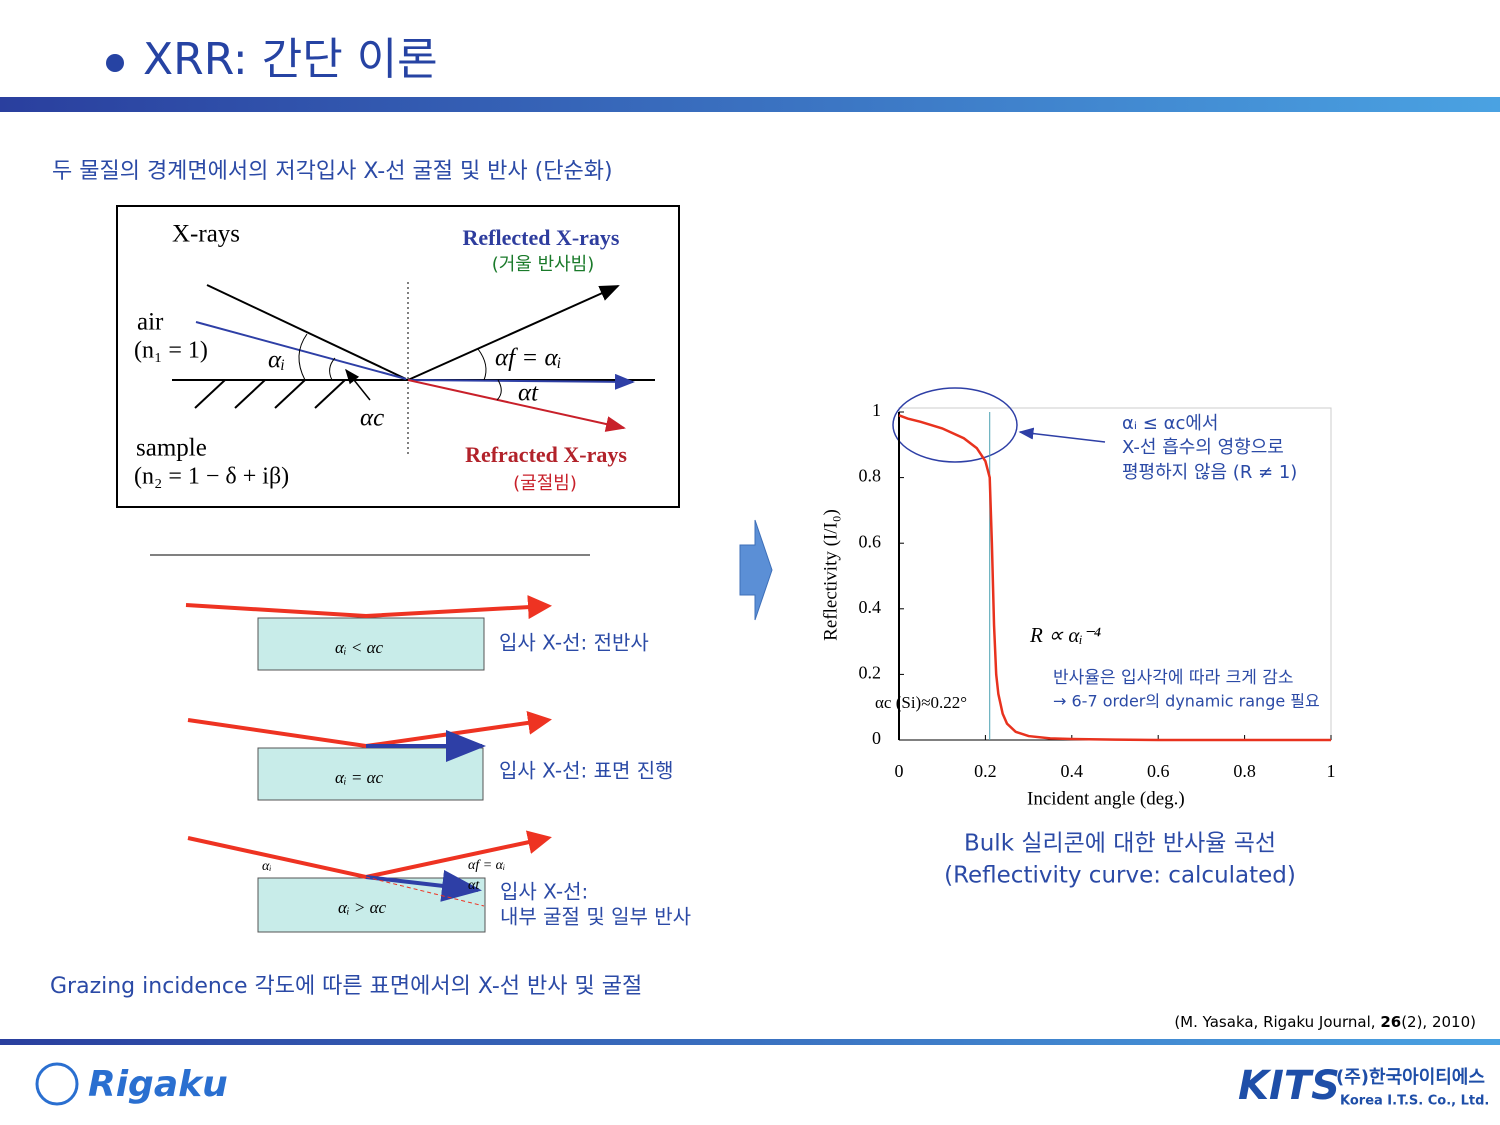 The width and height of the screenshot is (1500, 1125). Describe the element at coordinates (1065, 635) in the screenshot. I see `annotation: R ∝ αᵢ⁻⁴` at that location.